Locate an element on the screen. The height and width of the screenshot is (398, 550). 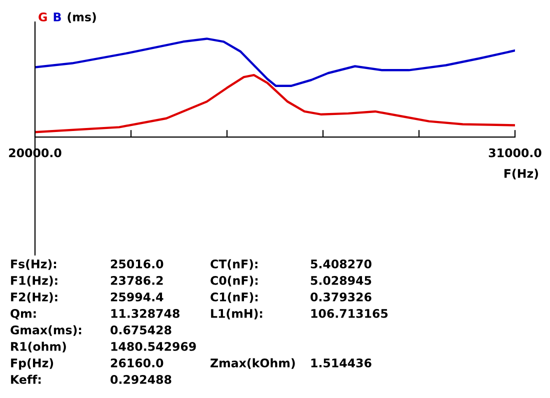
text: Keff: is located at coordinates (26, 379).